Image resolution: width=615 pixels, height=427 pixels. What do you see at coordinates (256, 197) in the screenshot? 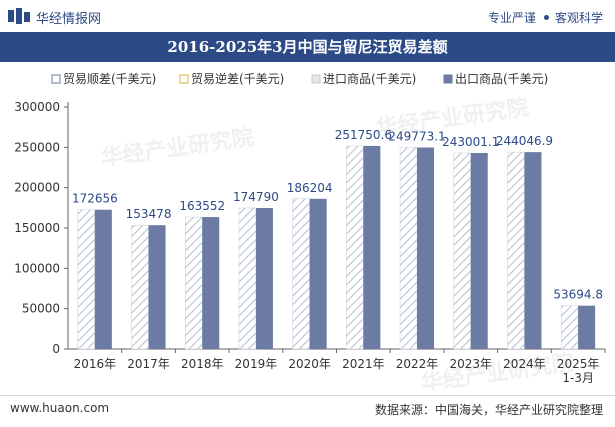
I see `data-label: 174790` at bounding box center [256, 197].